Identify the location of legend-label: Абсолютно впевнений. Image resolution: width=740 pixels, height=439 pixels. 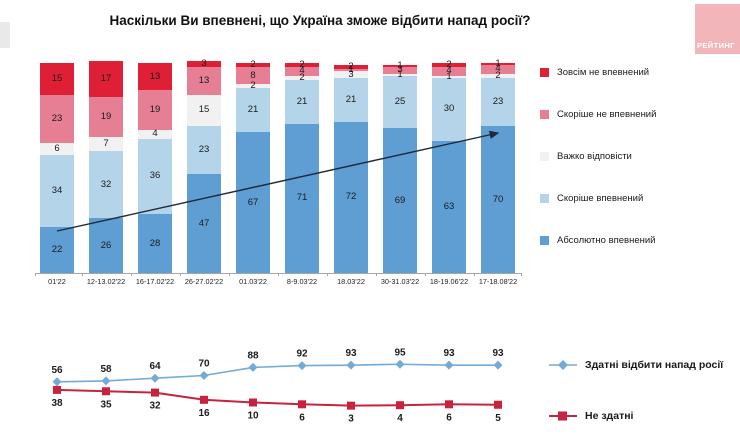
(606, 240).